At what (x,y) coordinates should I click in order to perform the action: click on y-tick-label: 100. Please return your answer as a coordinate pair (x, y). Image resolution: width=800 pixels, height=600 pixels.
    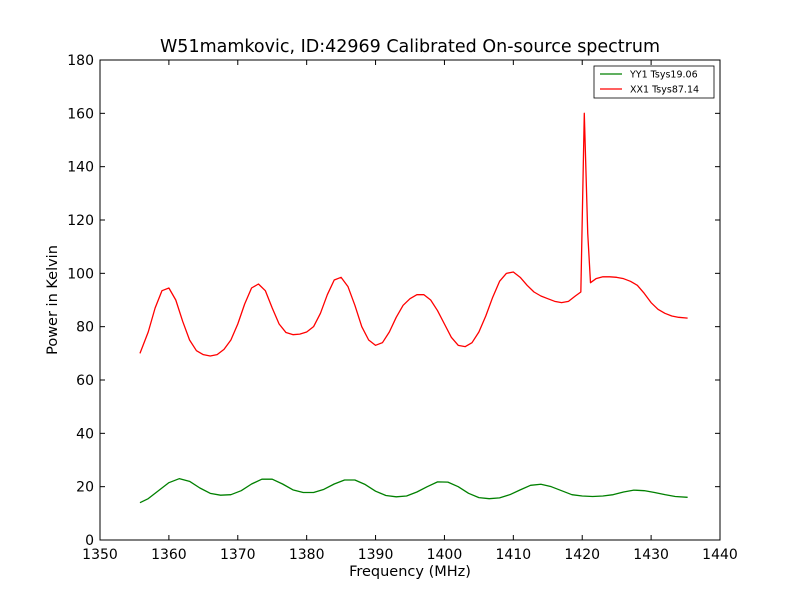
    Looking at the image, I should click on (80, 274).